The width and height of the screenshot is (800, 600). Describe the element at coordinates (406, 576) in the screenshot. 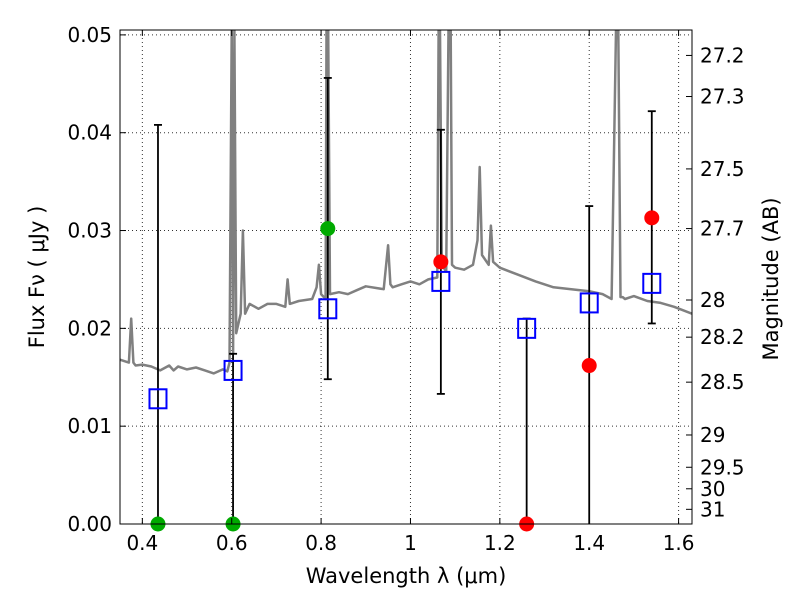

I see `x-axis-title: Wavelength λ (μm)` at that location.